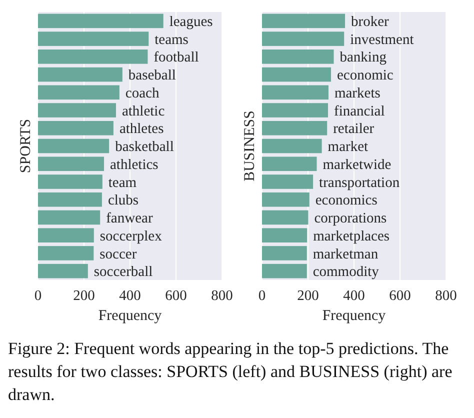 The image size is (474, 418). I want to click on y-tick-label: economic, so click(365, 76).